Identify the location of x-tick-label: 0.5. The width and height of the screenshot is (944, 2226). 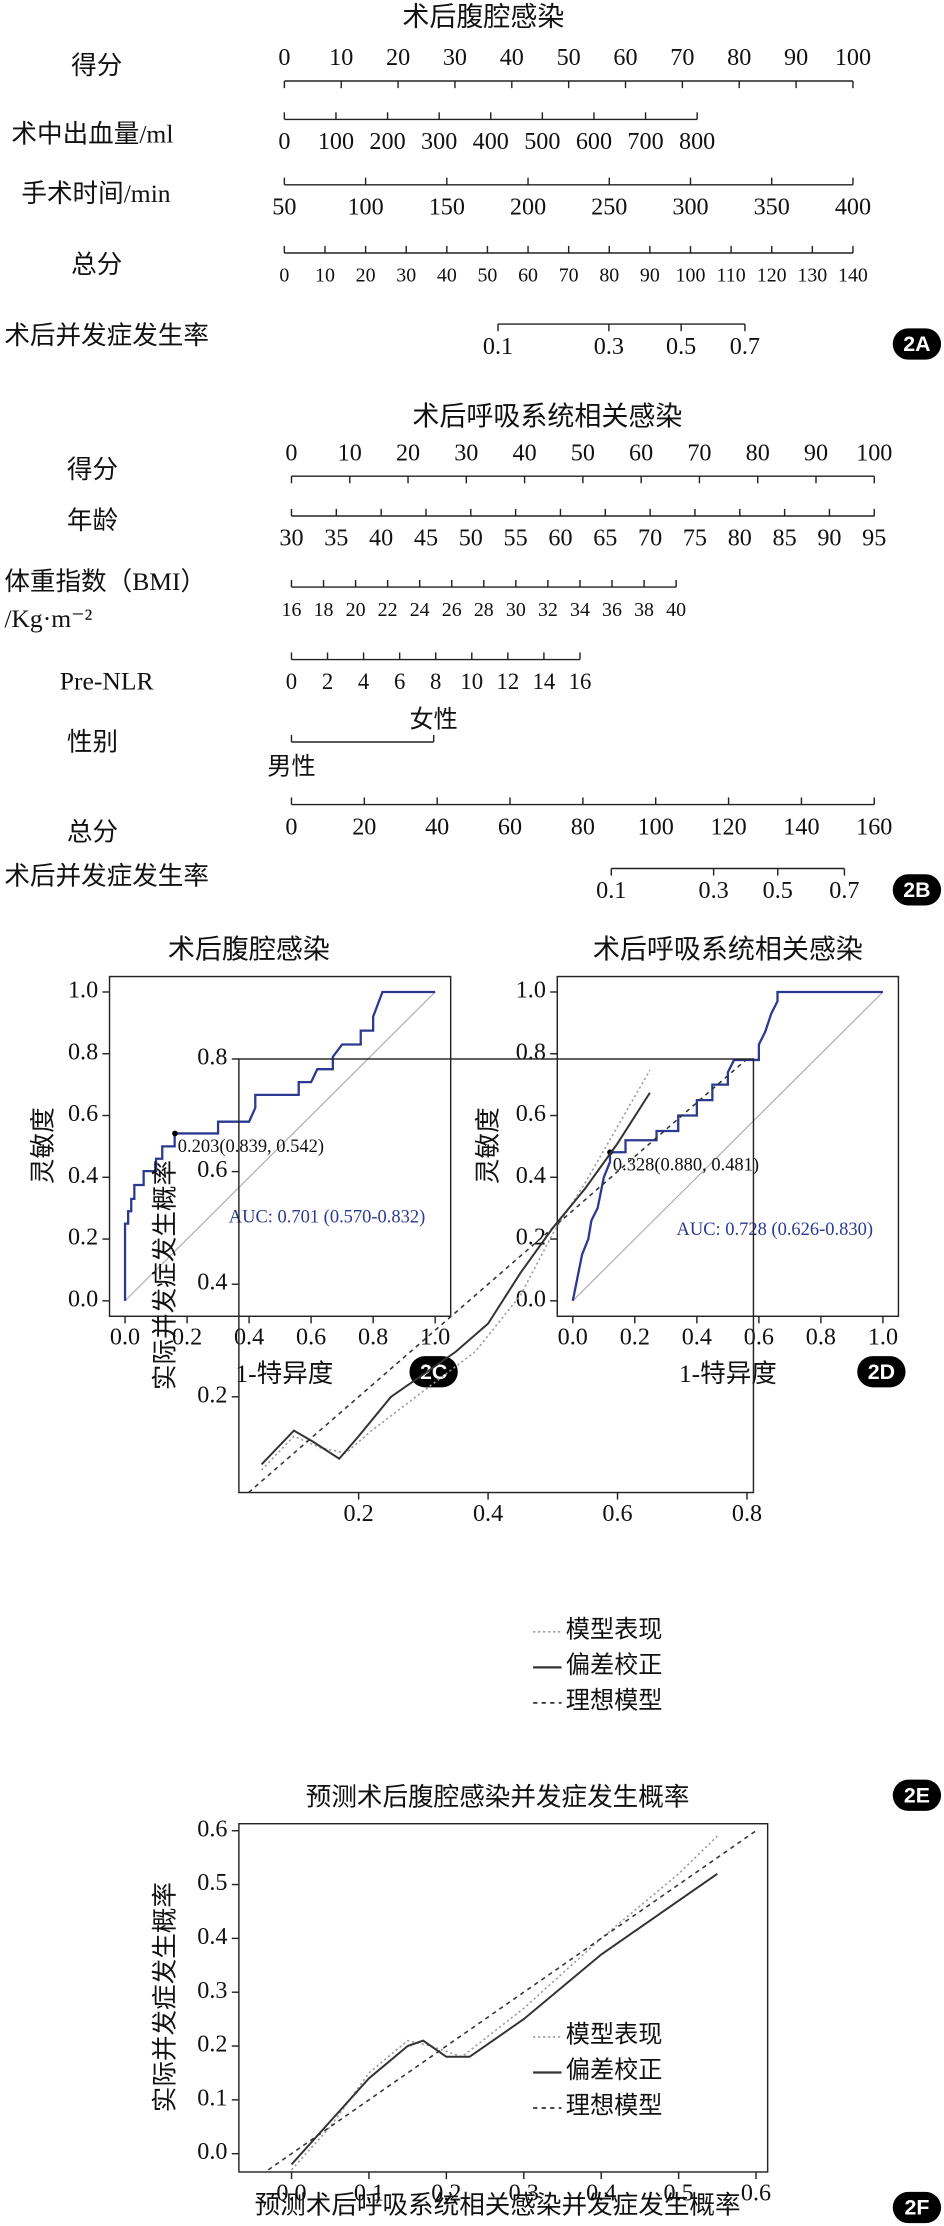
(679, 2192).